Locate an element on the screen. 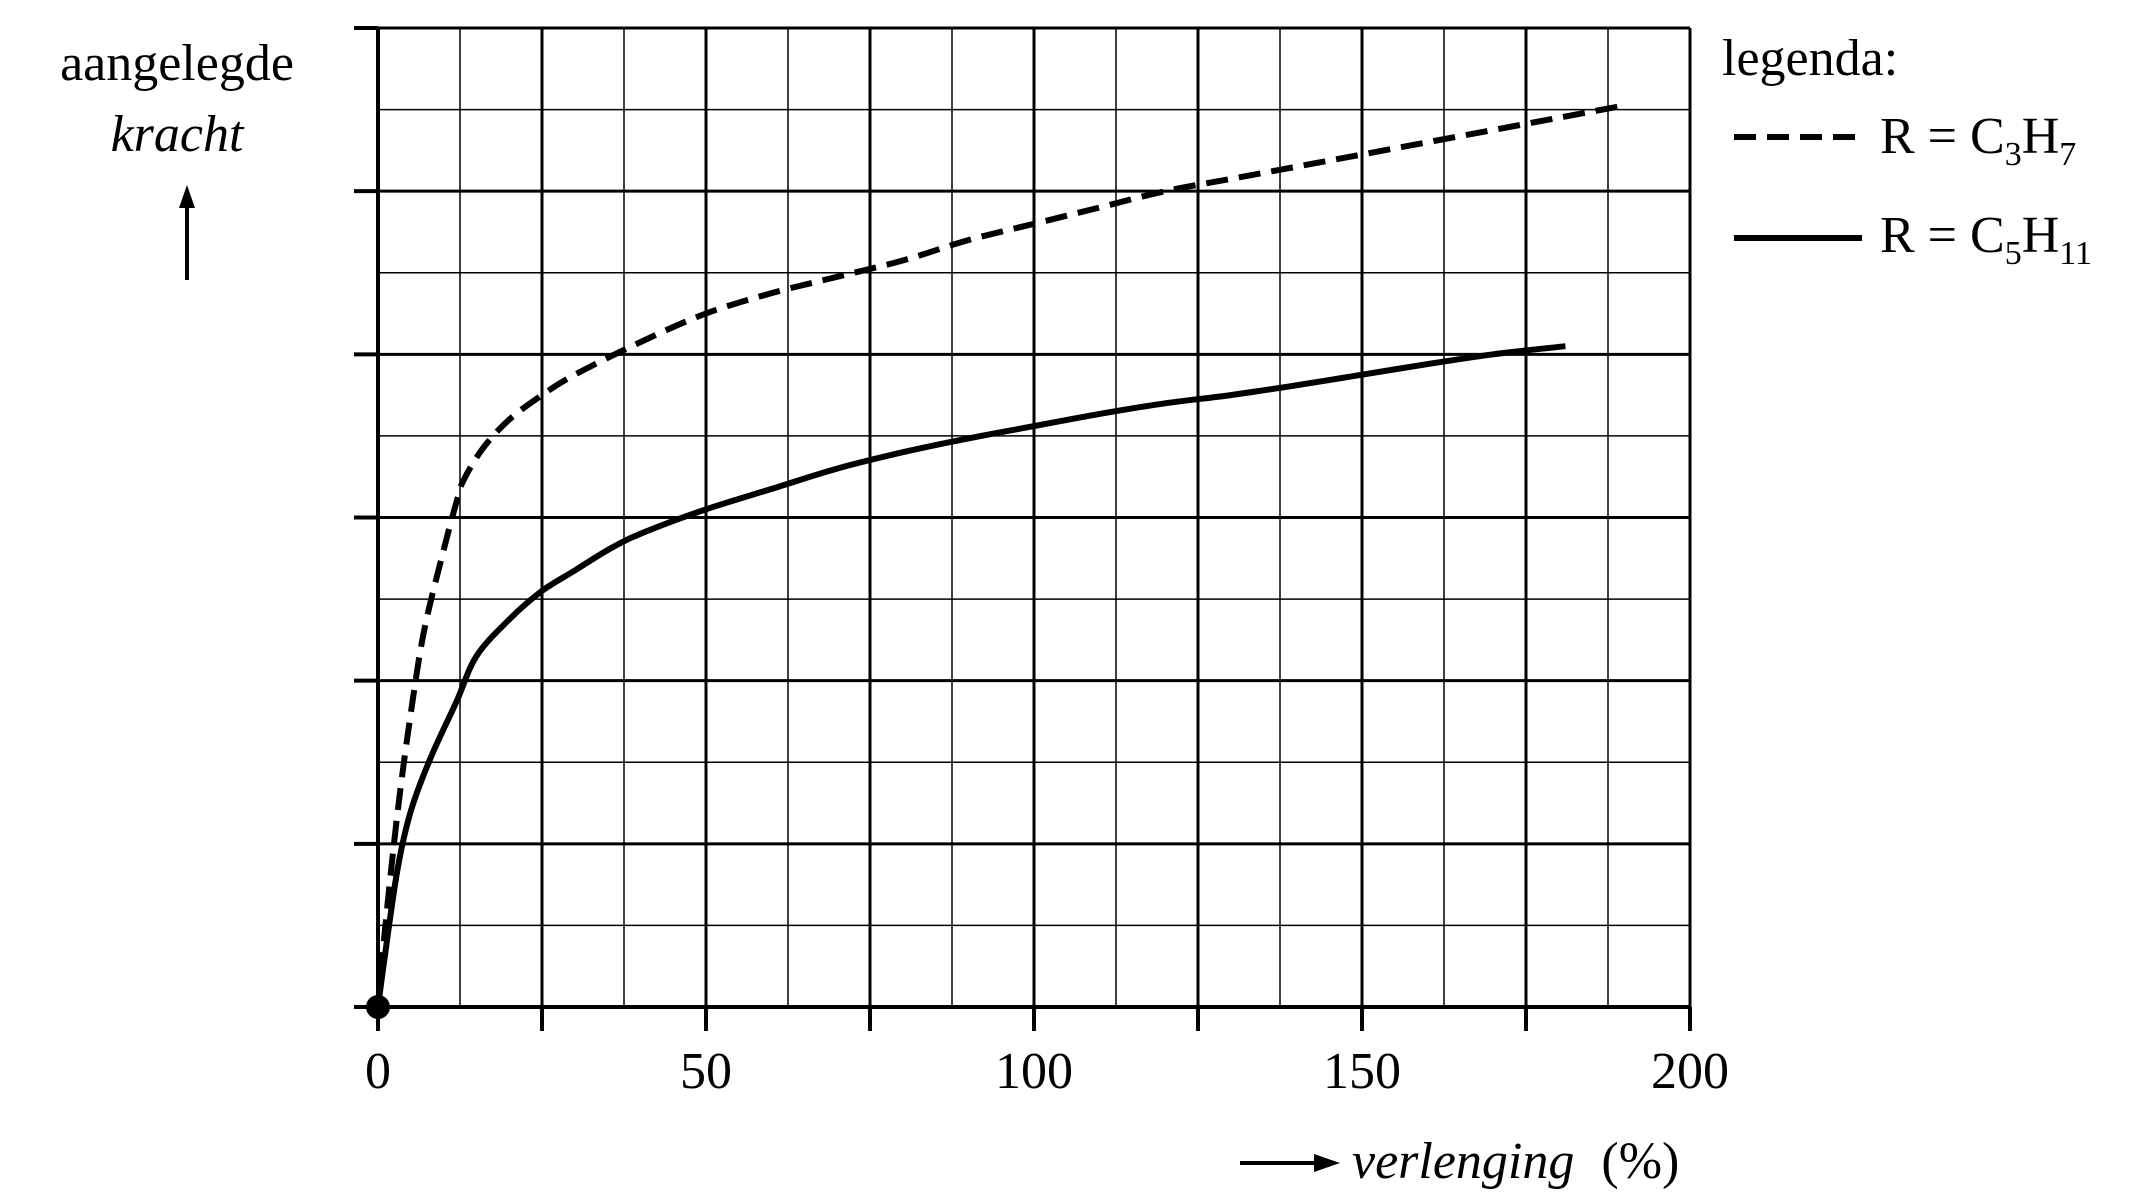 The image size is (2148, 1204). x-tick-label: 200 is located at coordinates (1690, 1071).